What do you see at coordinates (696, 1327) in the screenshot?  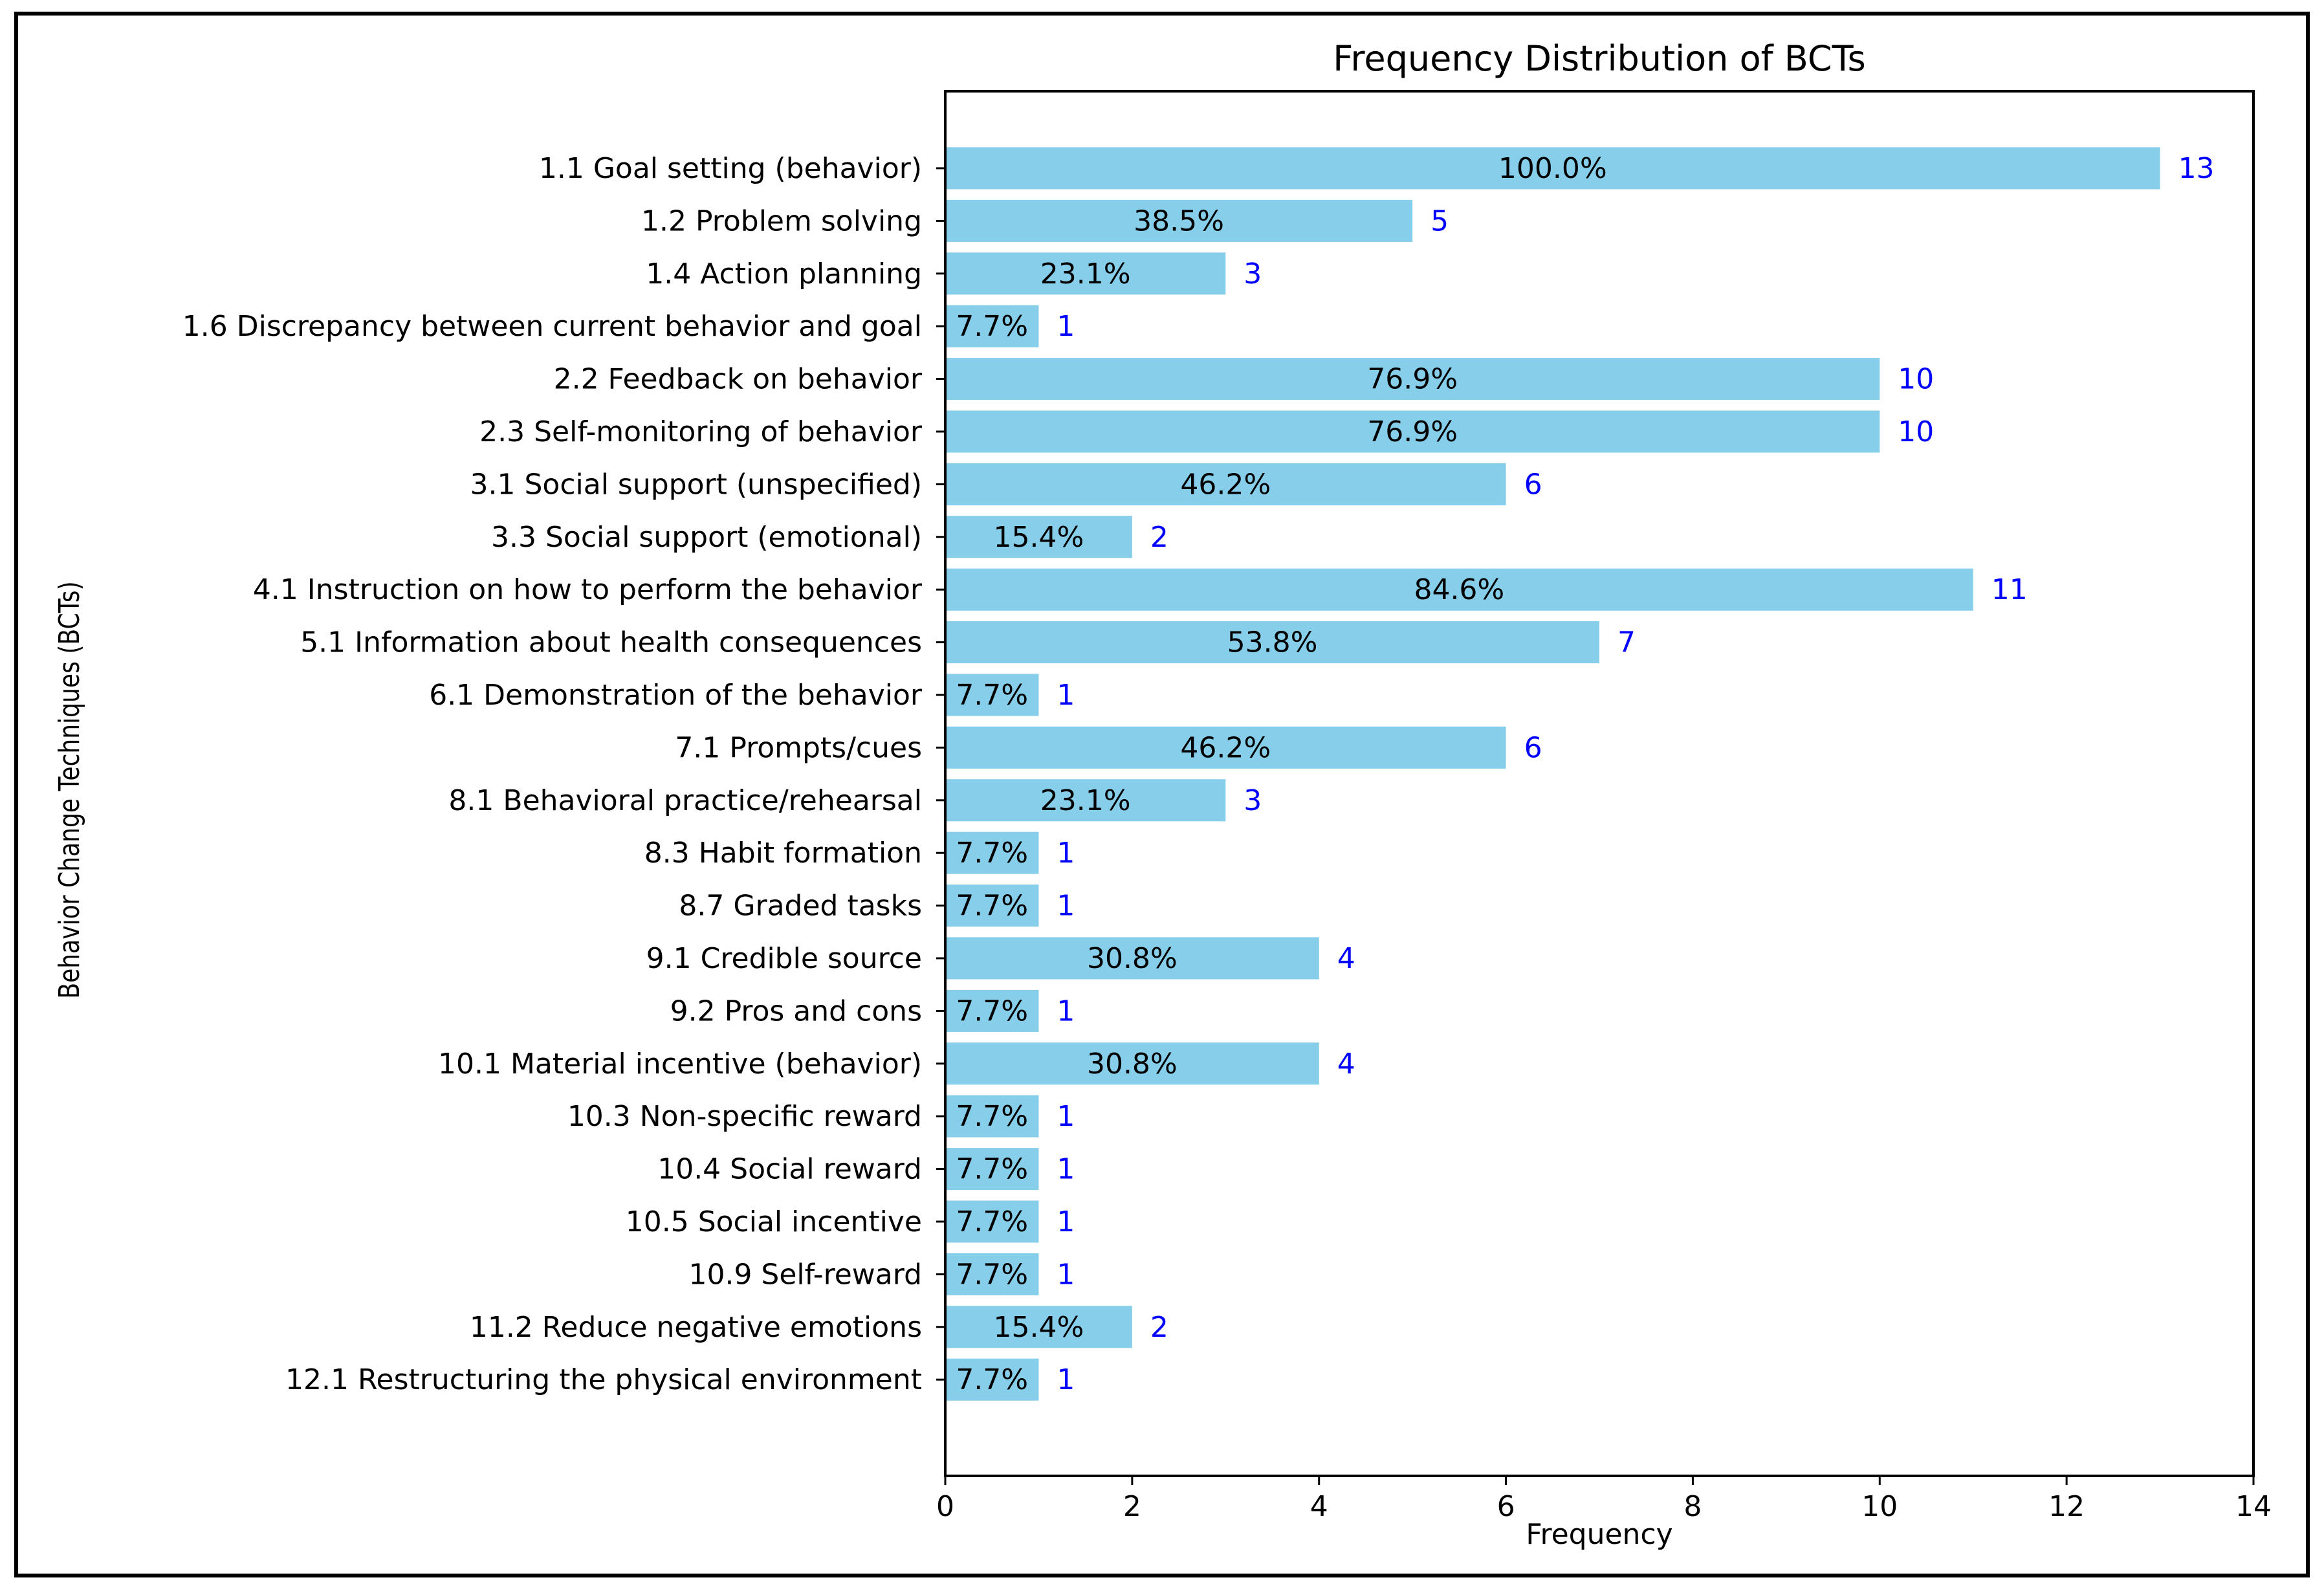 I see `y-tick-label: 11.2 Reduce negative emotions` at bounding box center [696, 1327].